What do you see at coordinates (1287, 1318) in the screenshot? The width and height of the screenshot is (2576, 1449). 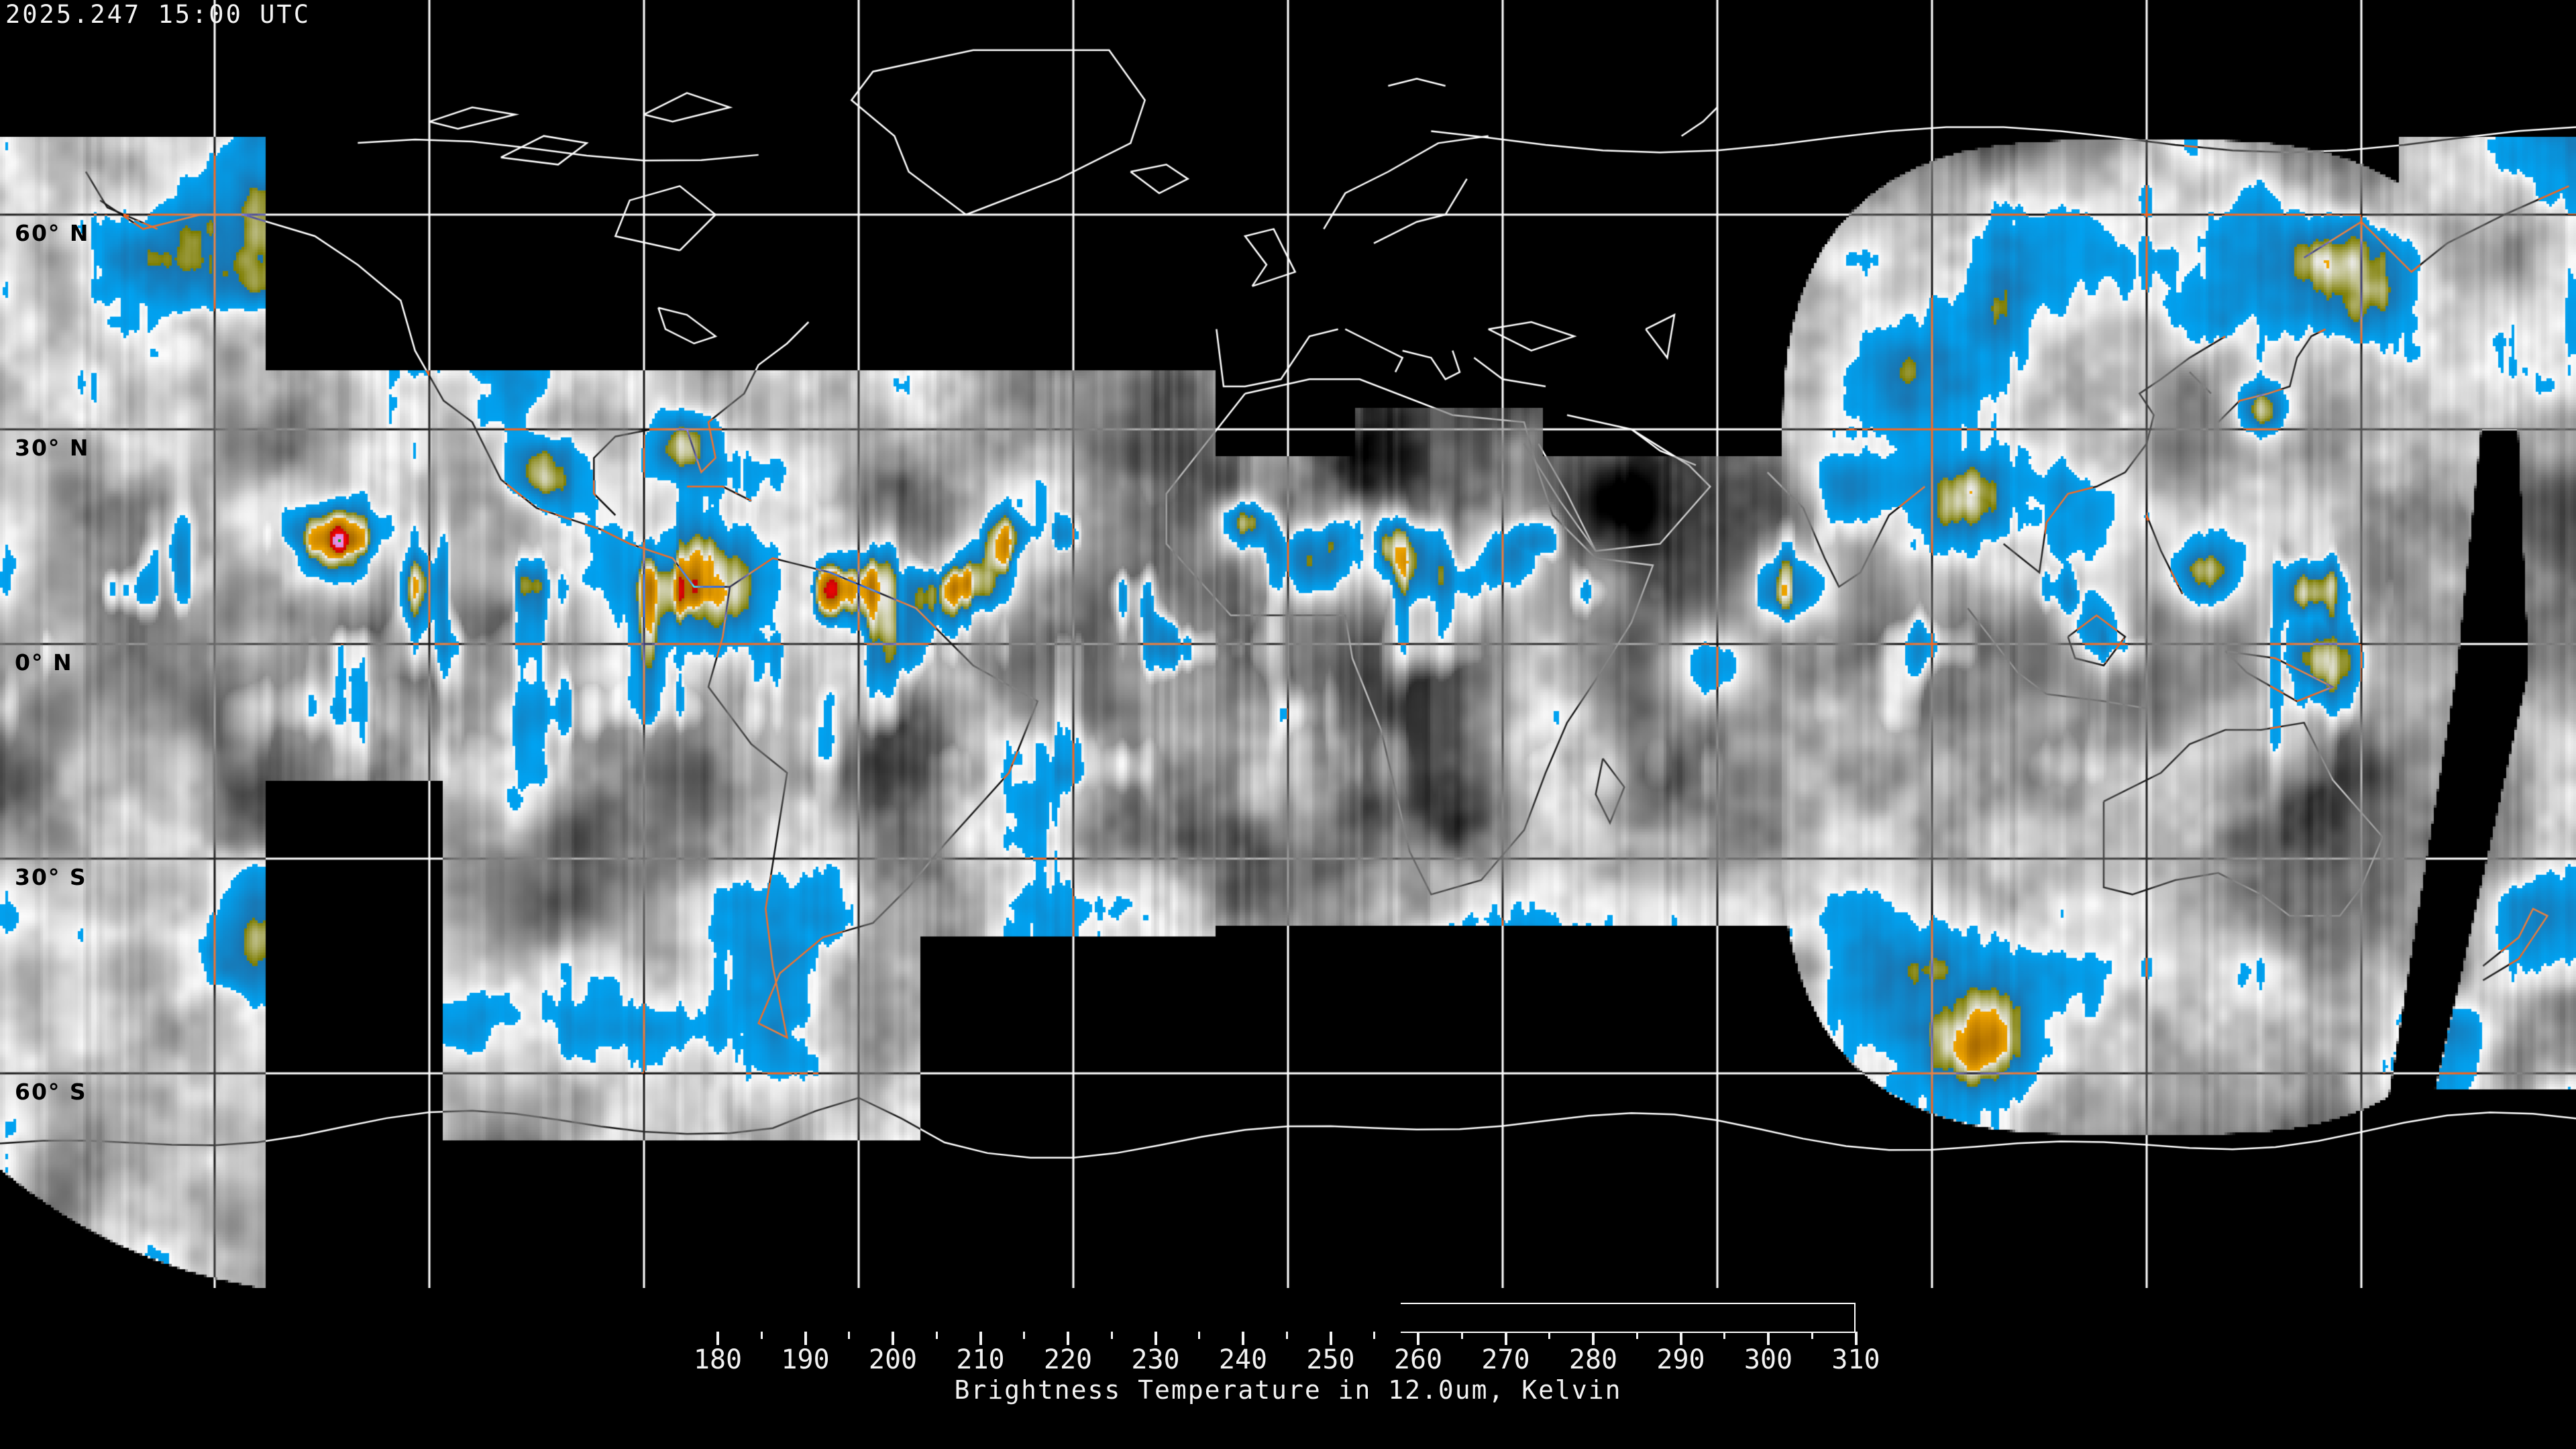 I see `colorbar-step-banding` at bounding box center [1287, 1318].